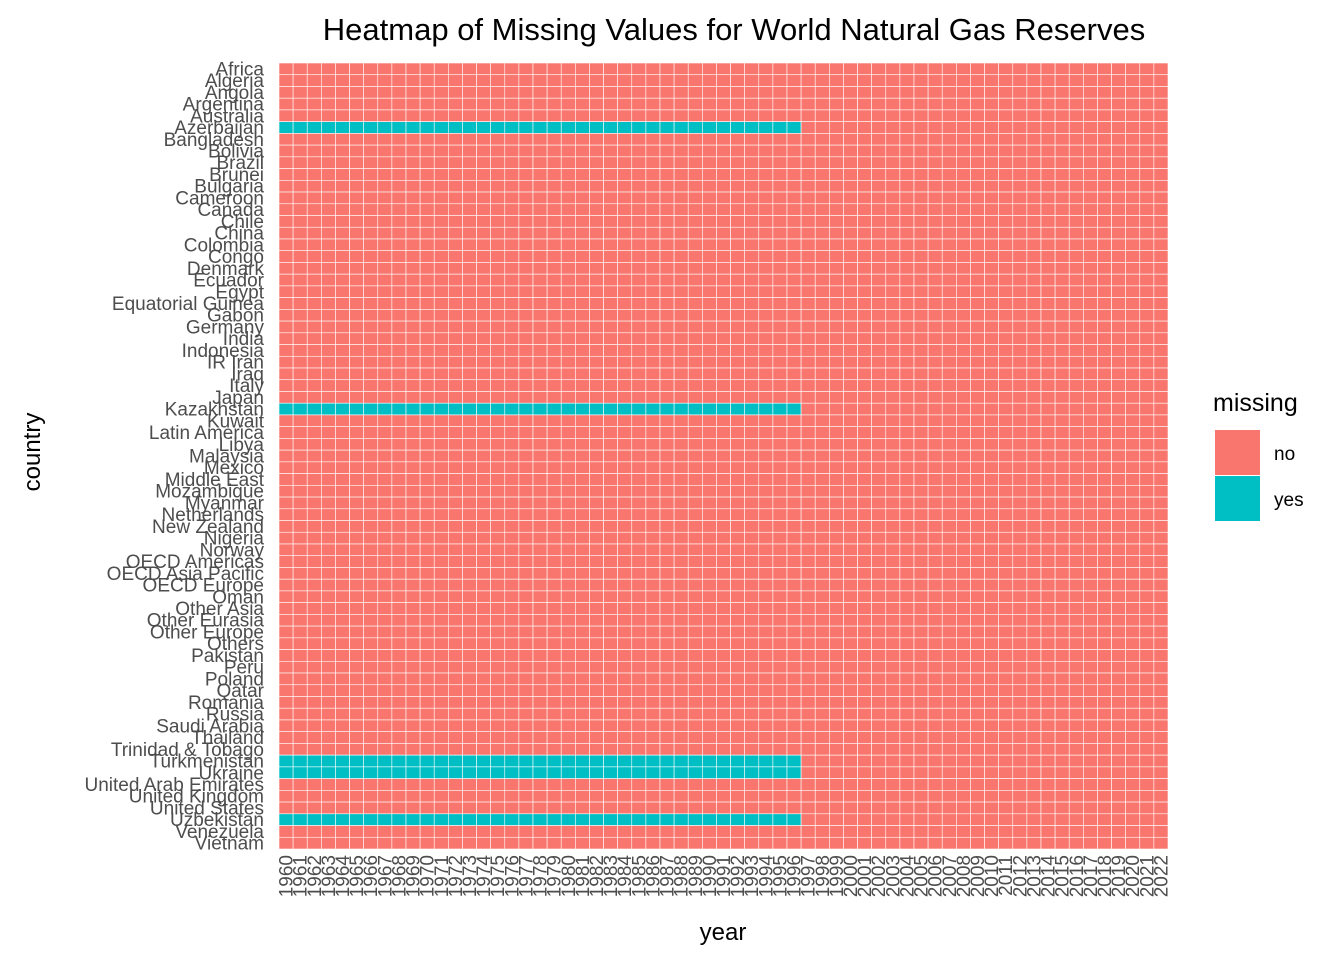 The width and height of the screenshot is (1344, 960). What do you see at coordinates (950, 876) in the screenshot?
I see `x-tick-label: 2007` at bounding box center [950, 876].